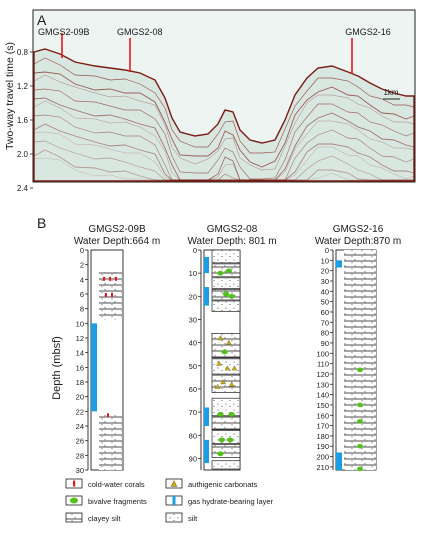 This screenshot has height=550, width=421. Describe the element at coordinates (80, 426) in the screenshot. I see `depth-tick-label: 24` at that location.